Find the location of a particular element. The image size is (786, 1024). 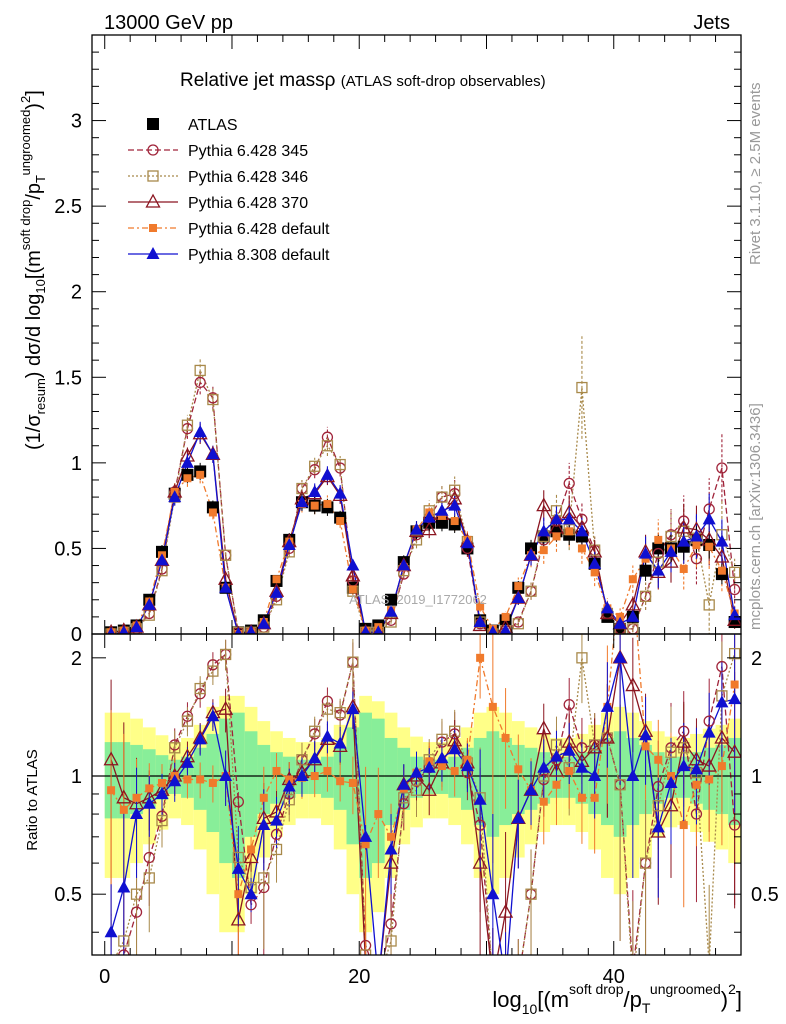

legend-label: Pythia 6.428 346 is located at coordinates (248, 177).